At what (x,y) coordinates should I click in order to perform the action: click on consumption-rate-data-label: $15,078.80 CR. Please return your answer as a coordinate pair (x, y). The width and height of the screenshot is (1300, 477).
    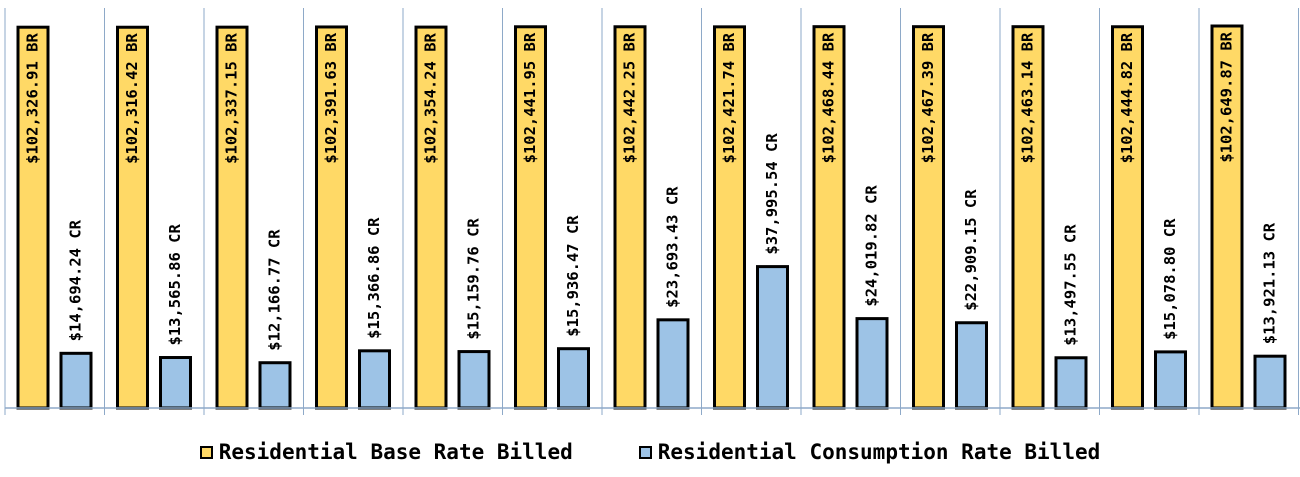
    Looking at the image, I should click on (1170, 279).